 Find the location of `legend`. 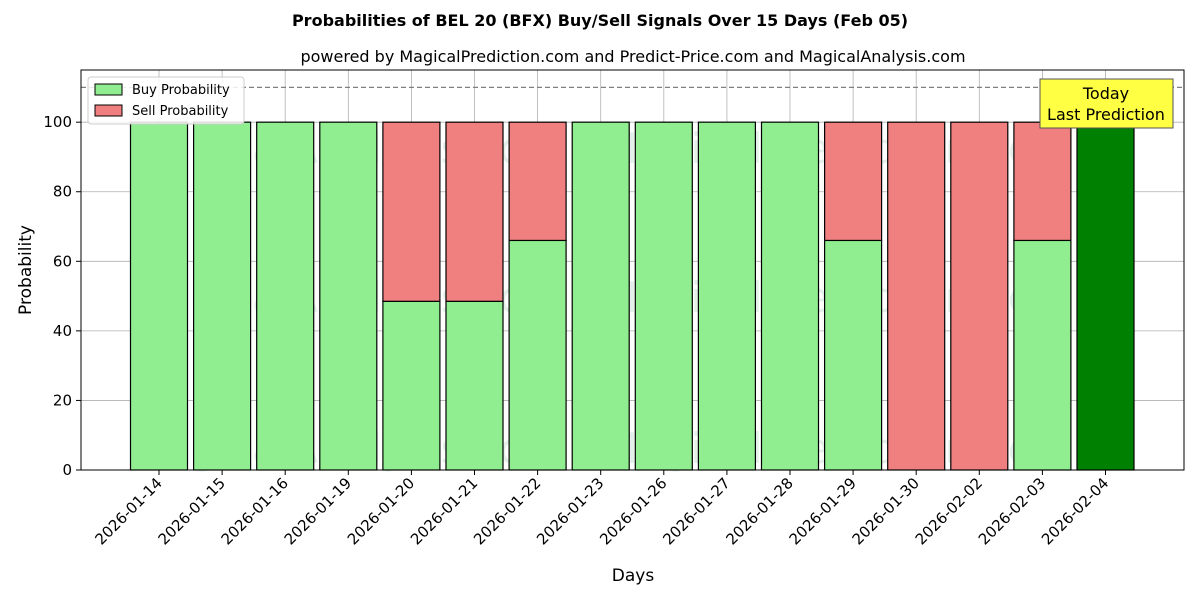

legend is located at coordinates (166, 100).